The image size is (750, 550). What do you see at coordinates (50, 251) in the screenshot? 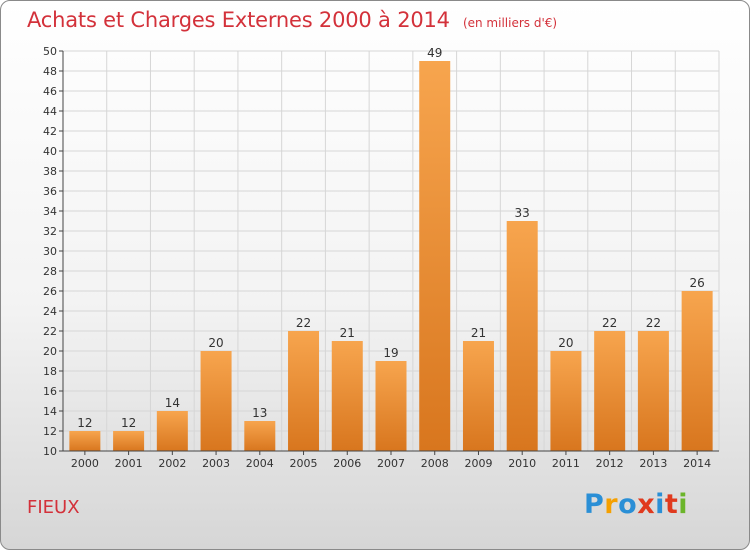
I see `y-tick-label: 30` at bounding box center [50, 251].